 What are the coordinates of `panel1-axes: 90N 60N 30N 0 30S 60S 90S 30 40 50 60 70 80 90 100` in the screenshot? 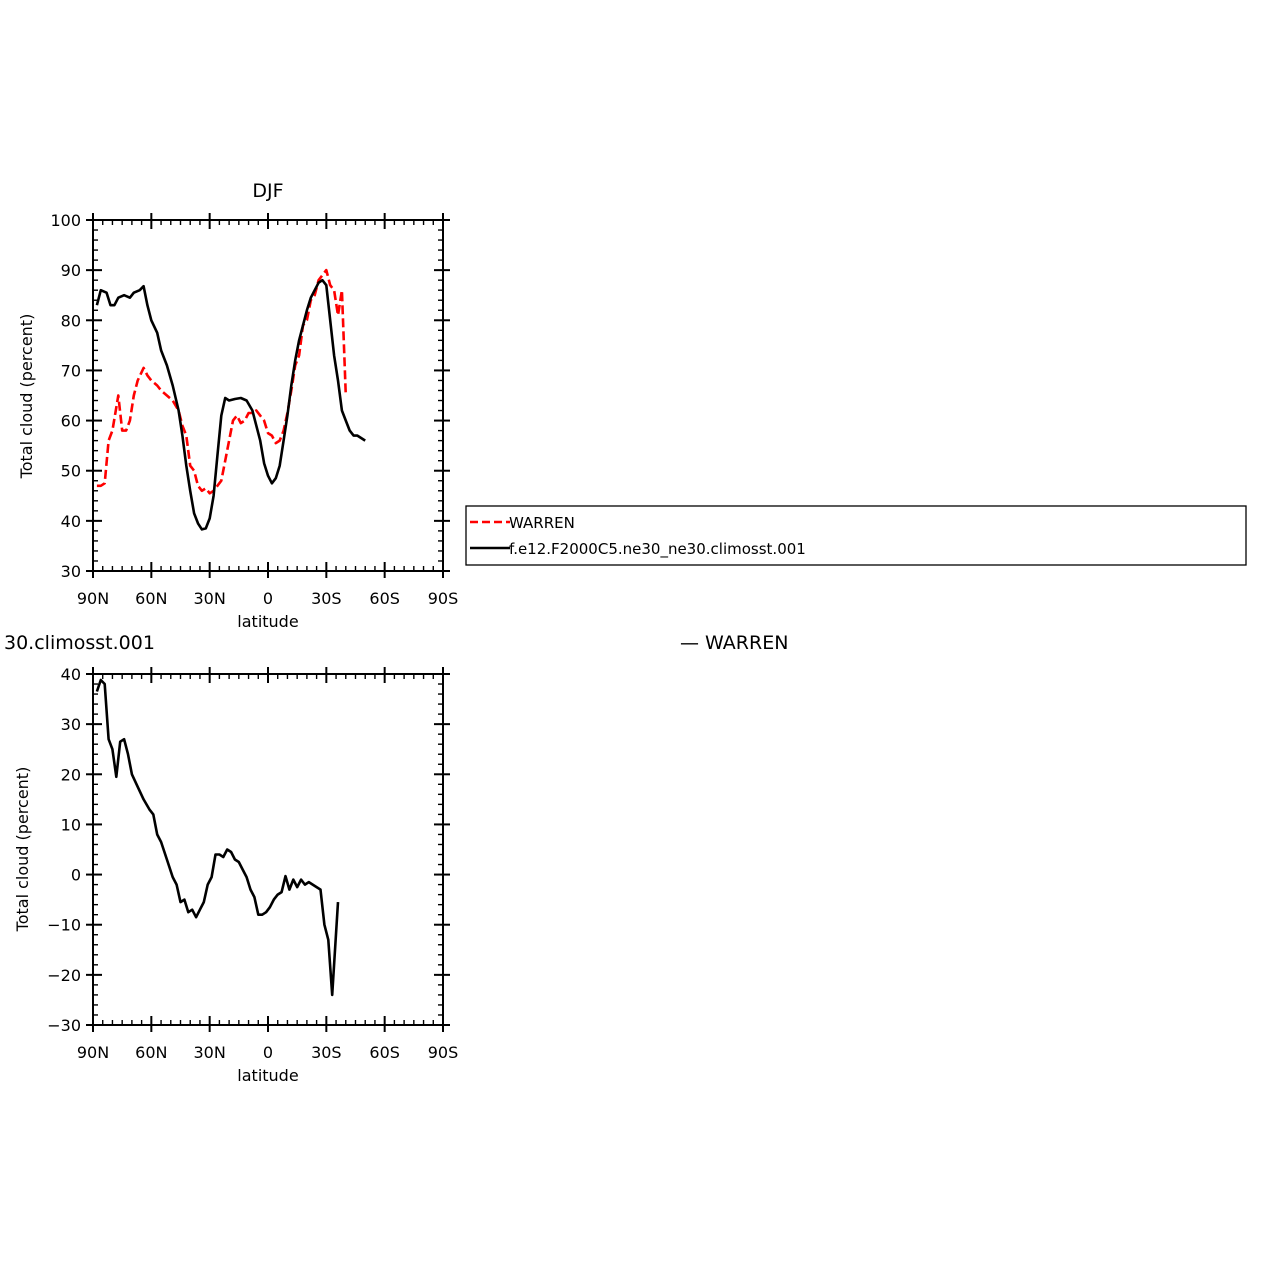 It's located at (254, 409).